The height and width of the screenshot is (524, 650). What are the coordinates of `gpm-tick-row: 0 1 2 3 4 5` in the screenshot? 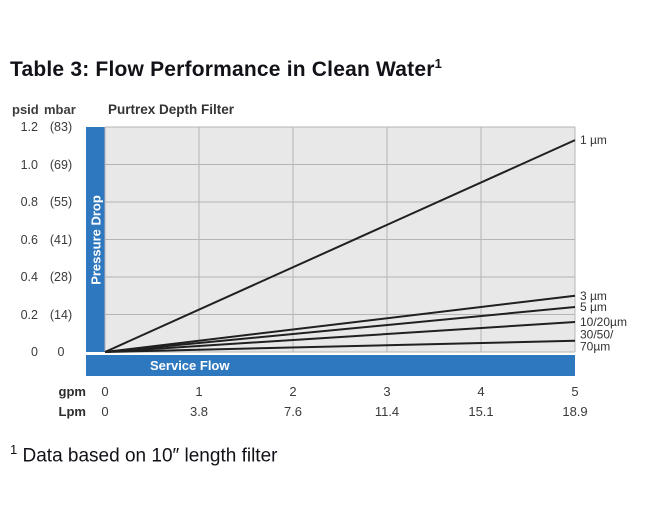 It's located at (340, 391).